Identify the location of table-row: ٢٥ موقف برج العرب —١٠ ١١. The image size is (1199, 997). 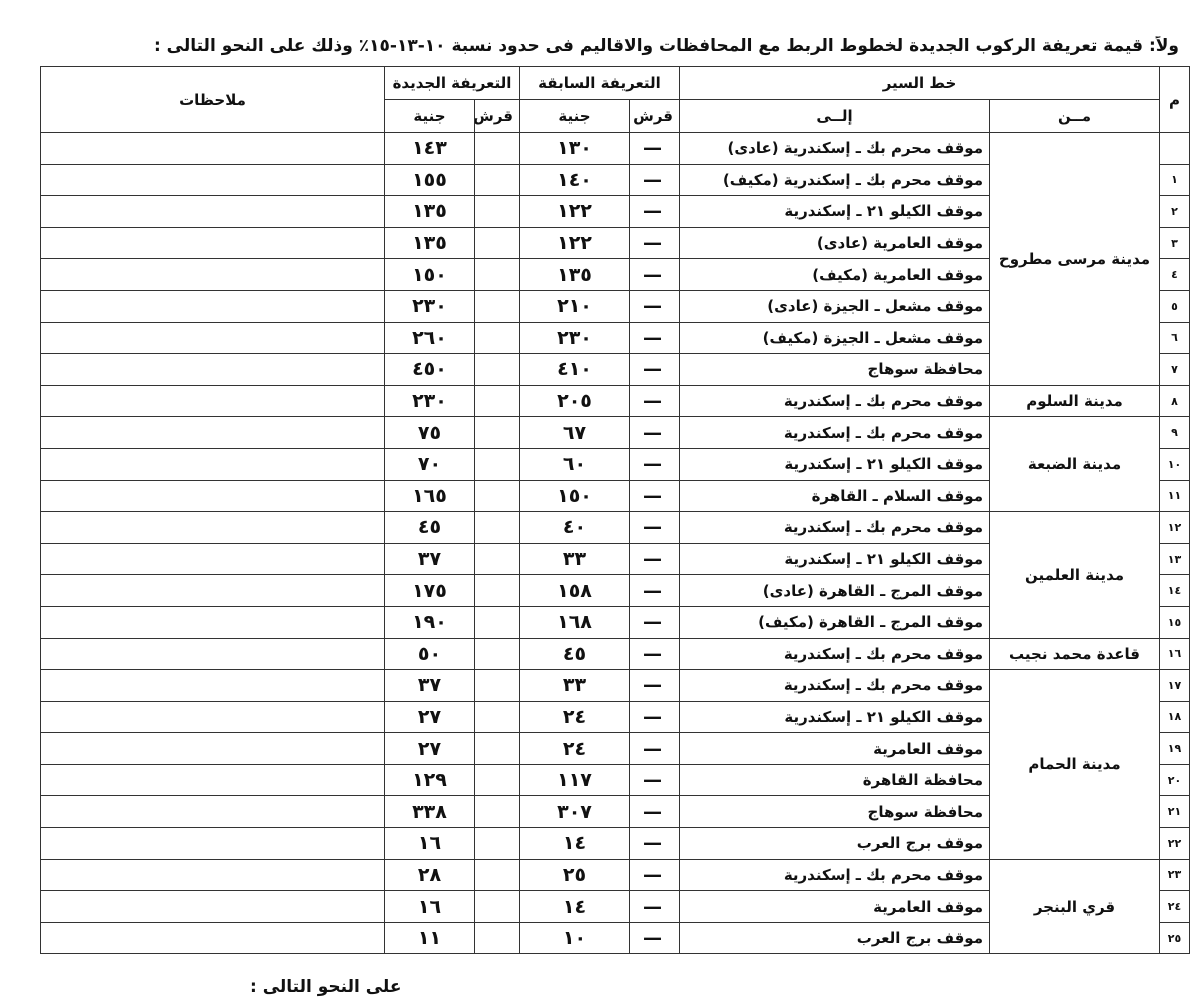
(615, 938).